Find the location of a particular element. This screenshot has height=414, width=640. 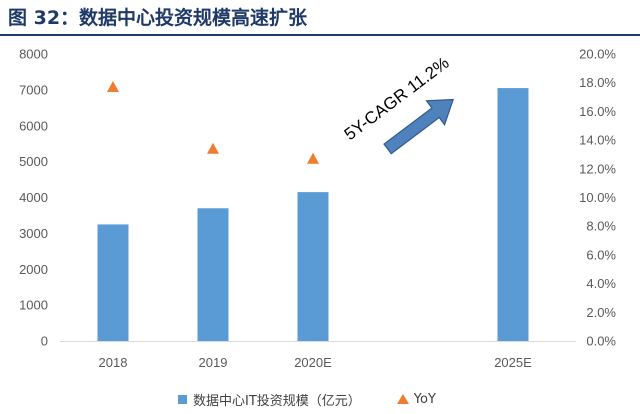

y-left-tick-label: 5000 is located at coordinates (33, 161).